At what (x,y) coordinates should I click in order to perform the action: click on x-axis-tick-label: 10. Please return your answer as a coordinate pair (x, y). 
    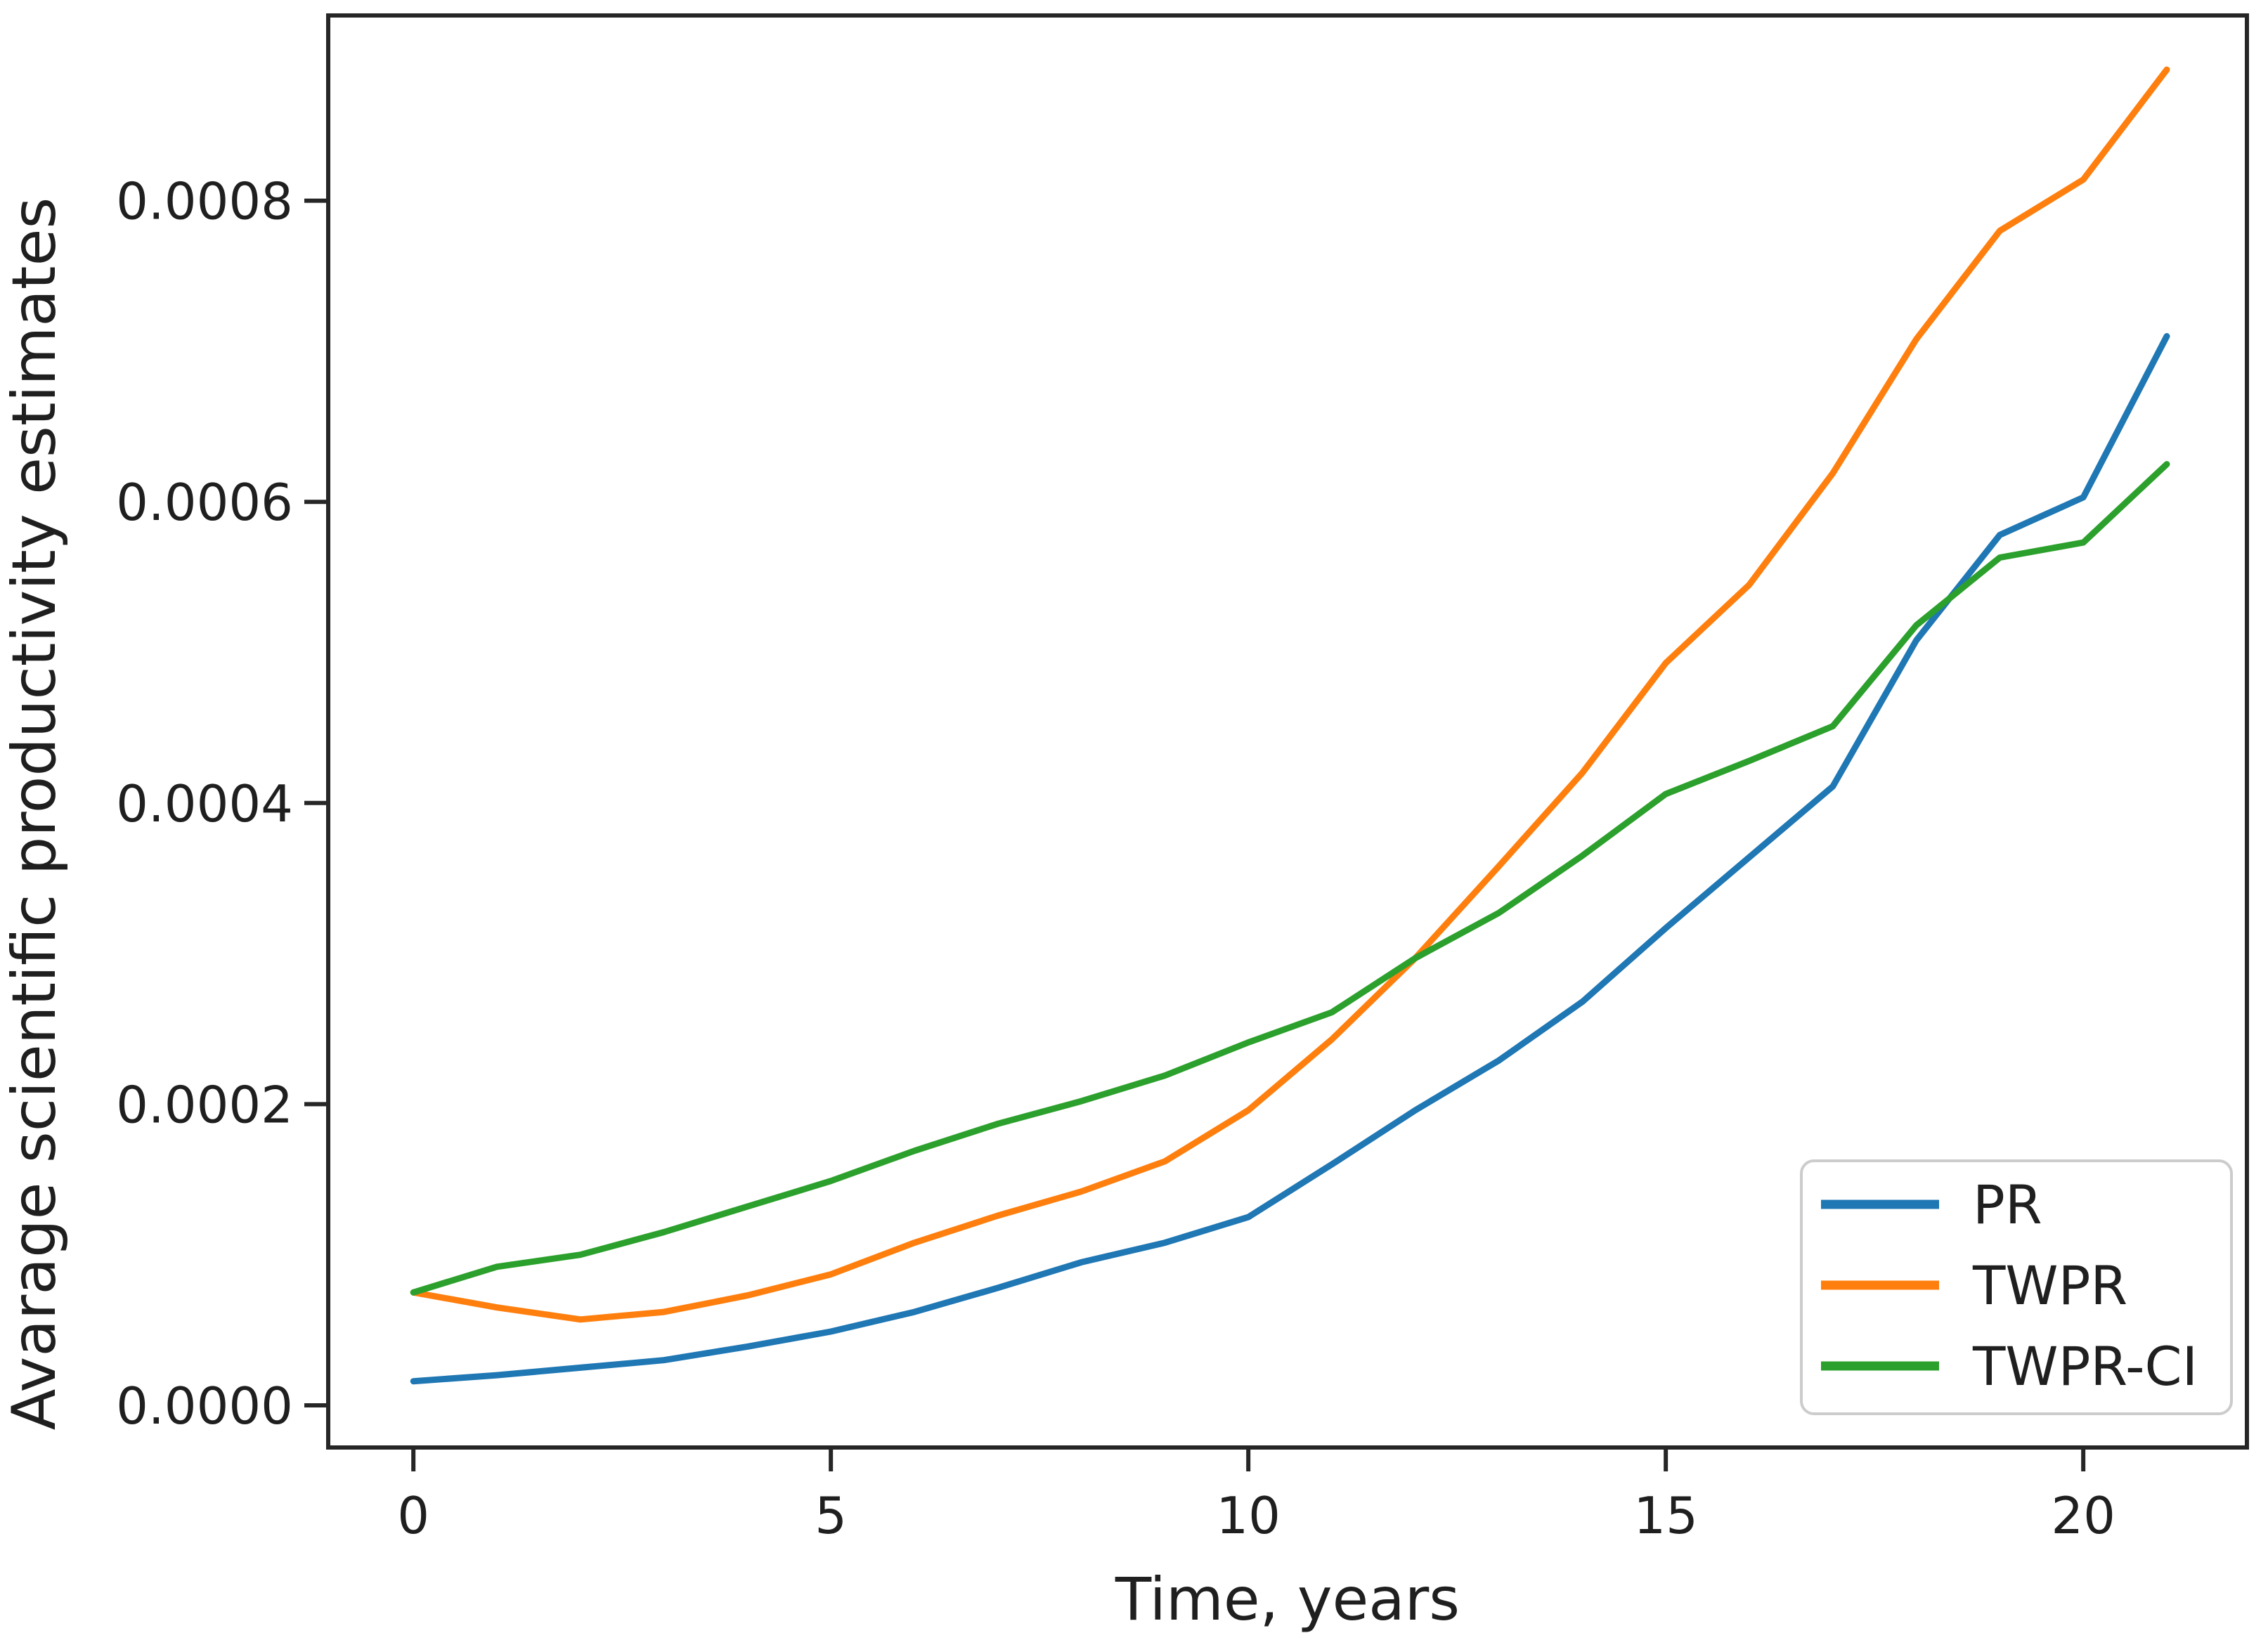
    Looking at the image, I should click on (1248, 1516).